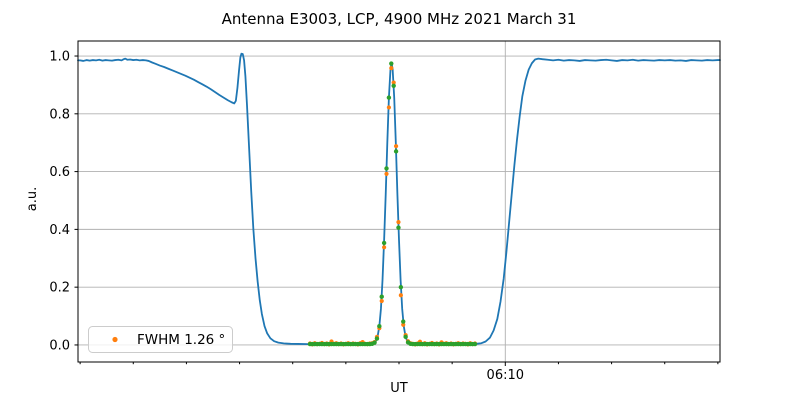 The image size is (800, 400). What do you see at coordinates (59, 288) in the screenshot?
I see `y-tick-label: 0.2` at bounding box center [59, 288].